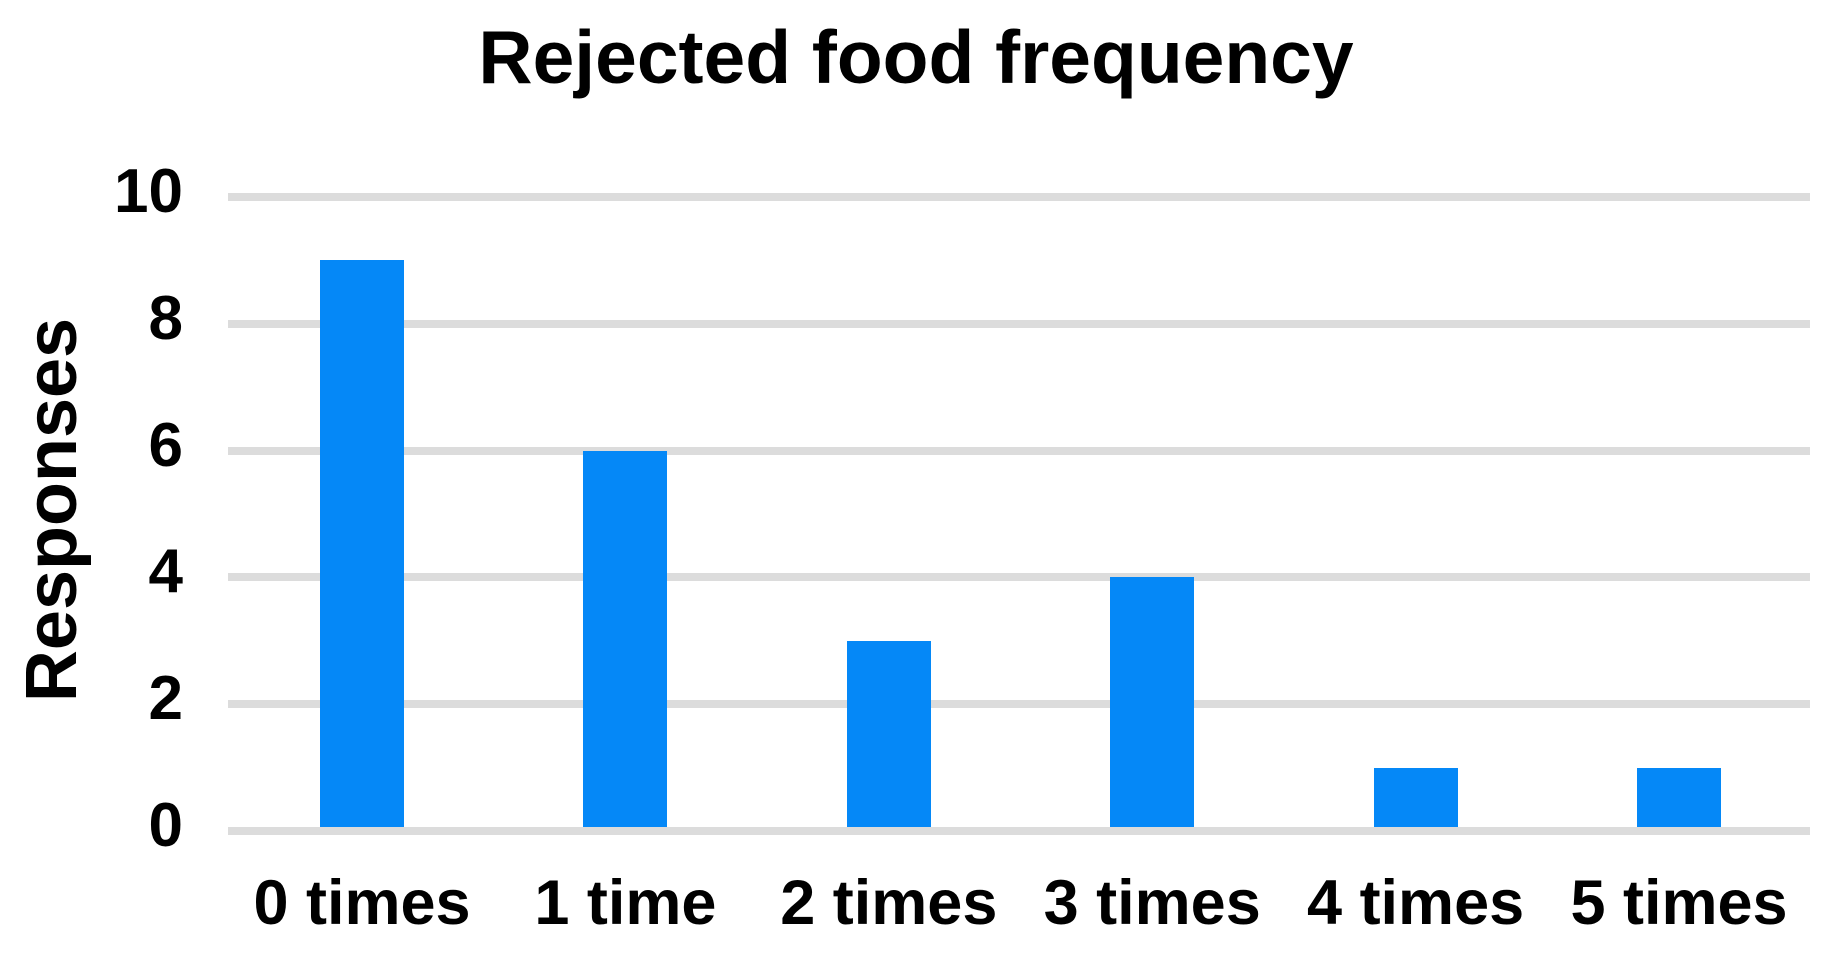 The width and height of the screenshot is (1842, 956). I want to click on x-category-label: 1 time, so click(625, 903).